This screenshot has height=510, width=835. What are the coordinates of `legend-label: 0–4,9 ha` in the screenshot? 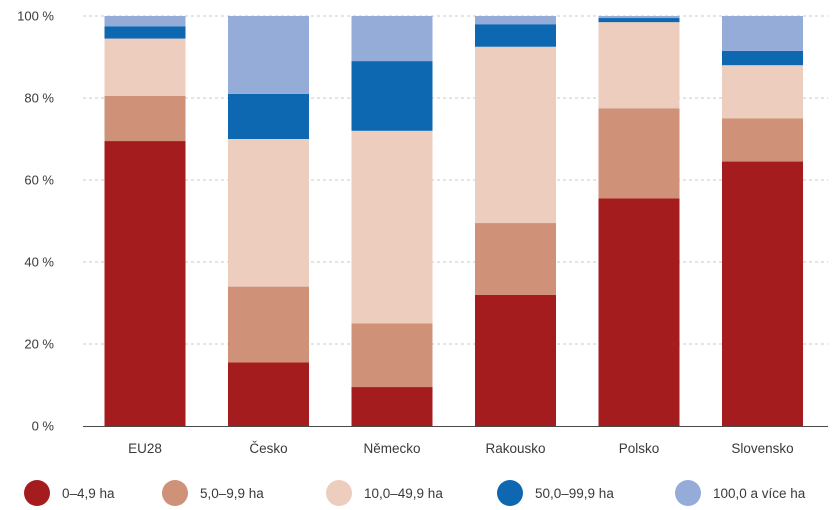 It's located at (88, 493).